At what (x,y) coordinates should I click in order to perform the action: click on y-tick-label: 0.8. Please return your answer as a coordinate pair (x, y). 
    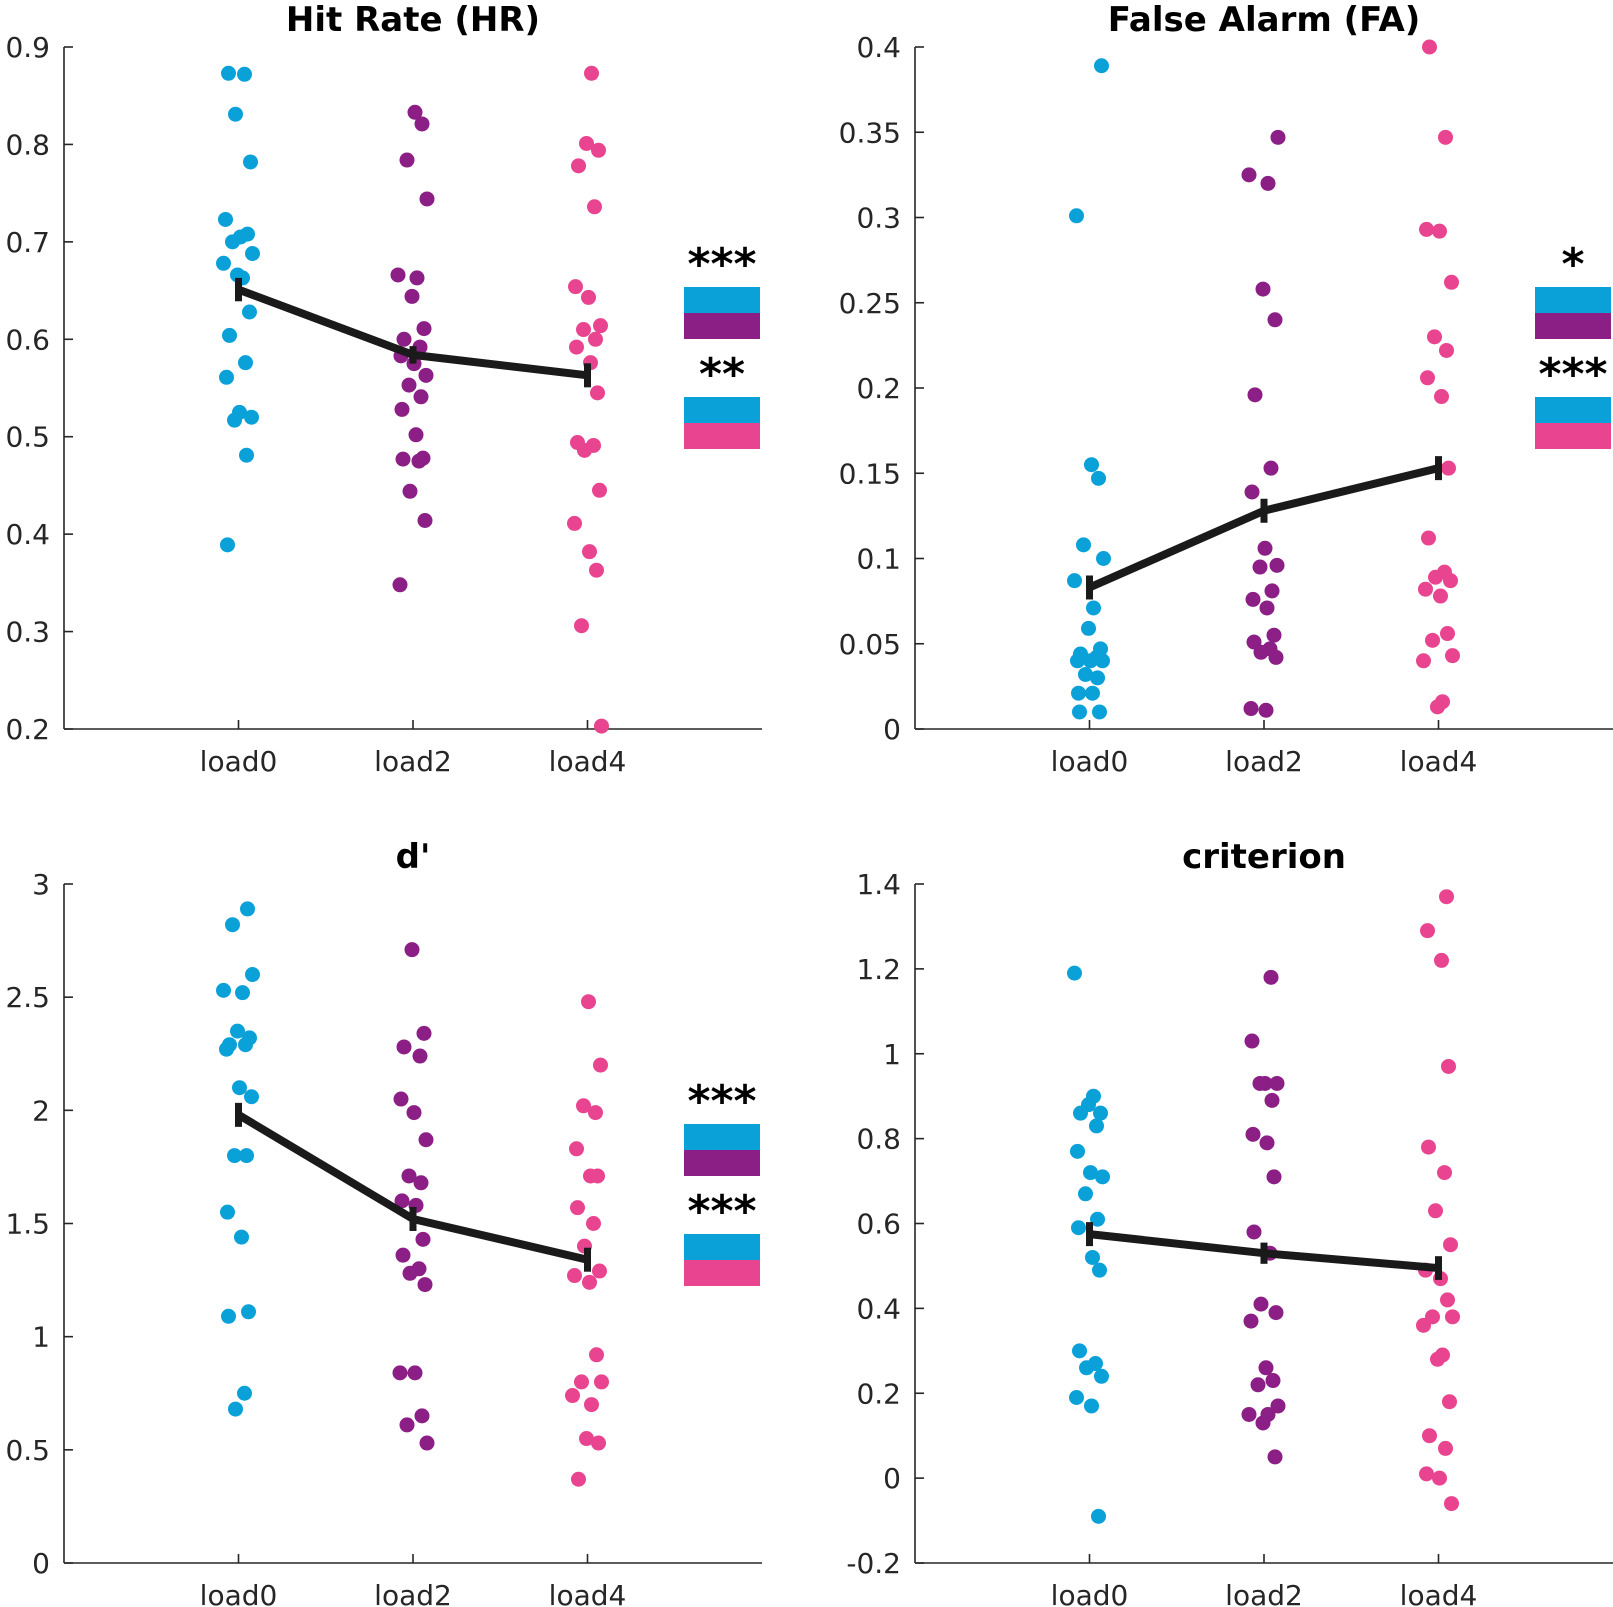
    Looking at the image, I should click on (878, 1139).